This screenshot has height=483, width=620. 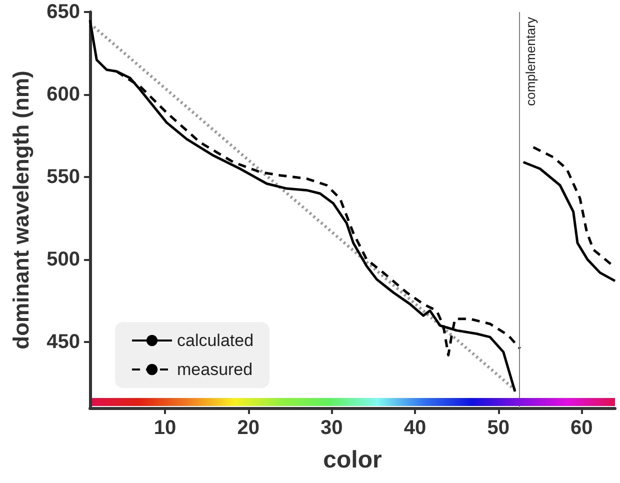 I want to click on x-tick-label: 30, so click(x=331, y=428).